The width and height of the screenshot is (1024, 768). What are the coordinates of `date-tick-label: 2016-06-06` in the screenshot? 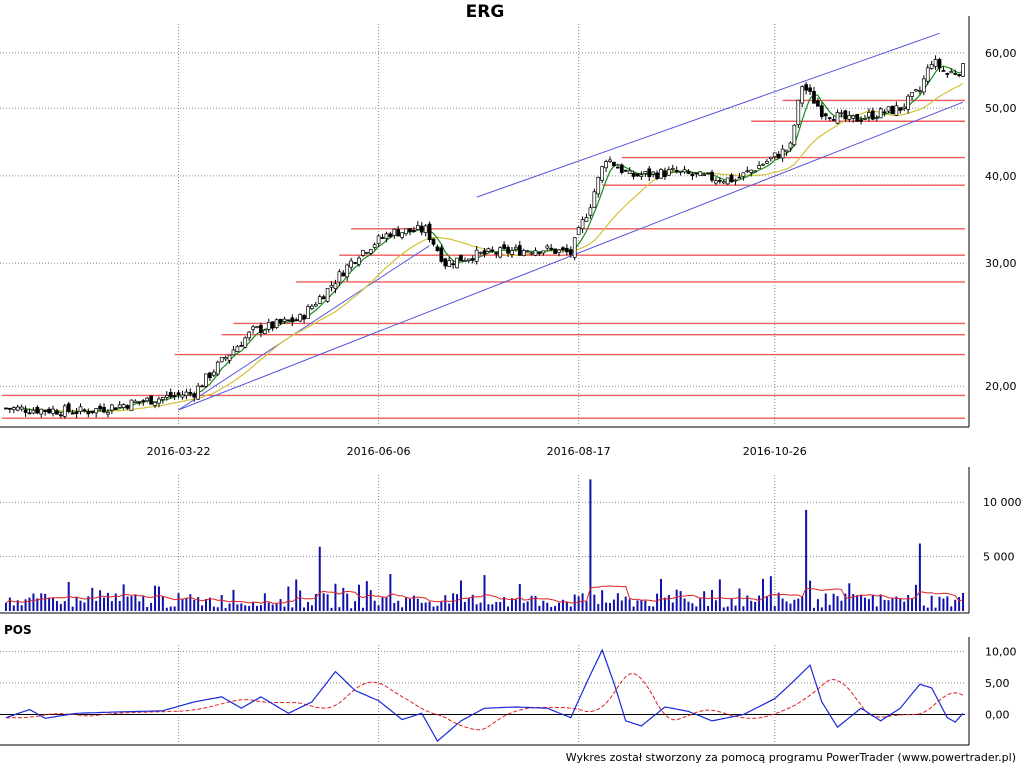 It's located at (379, 451).